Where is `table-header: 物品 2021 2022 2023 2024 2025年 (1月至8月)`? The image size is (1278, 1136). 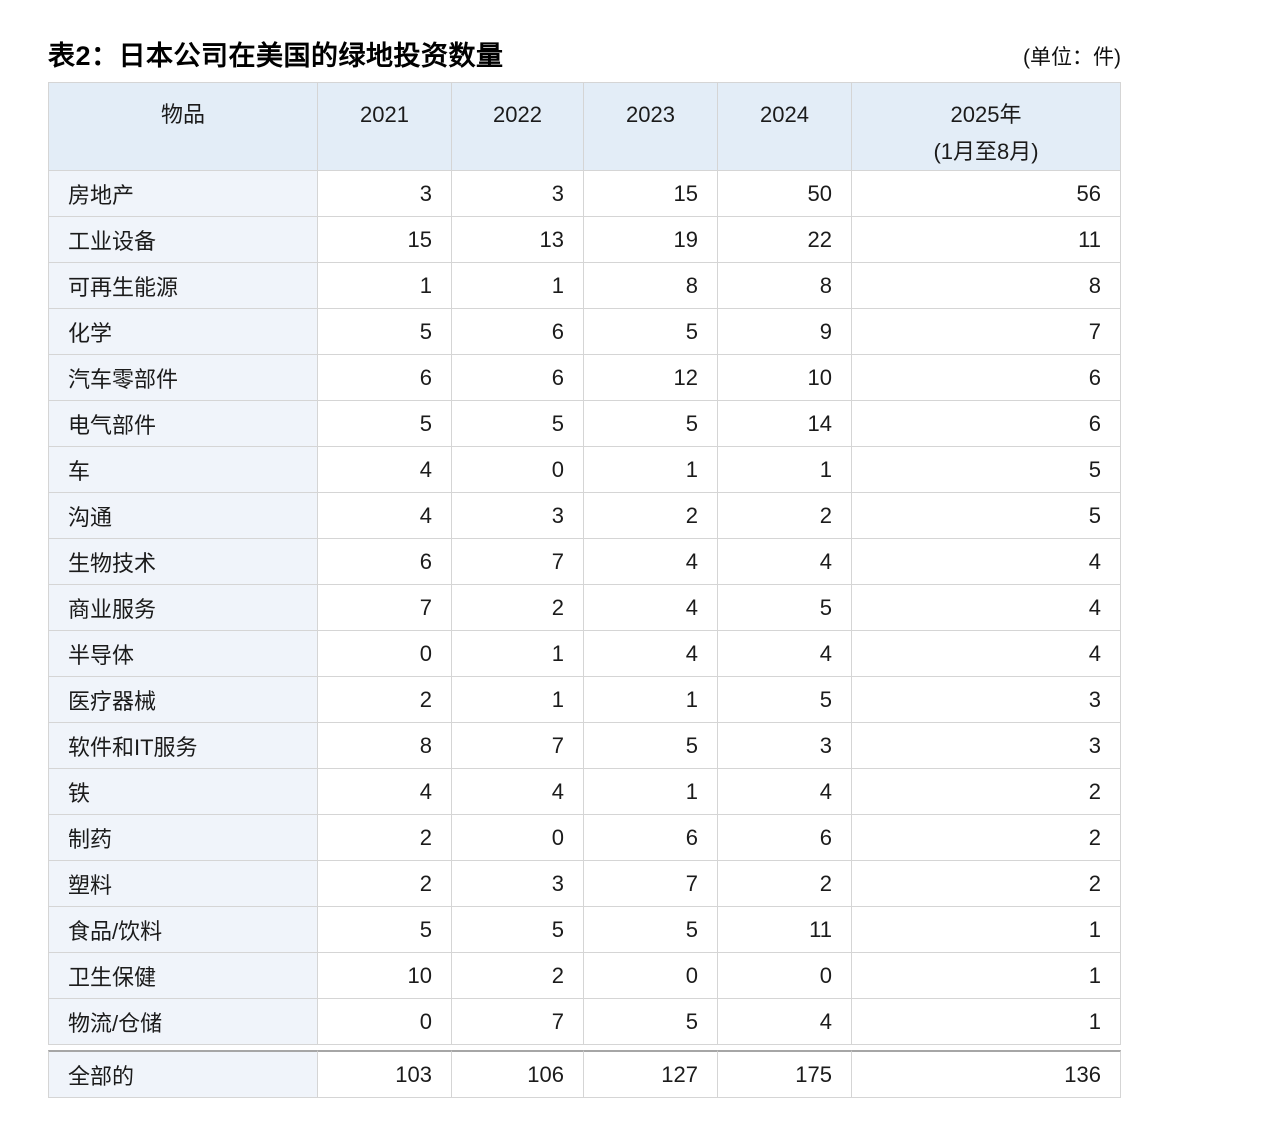
table-header: 物品 2021 2022 2023 2024 2025年 (1月至8月) is located at coordinates (584, 126).